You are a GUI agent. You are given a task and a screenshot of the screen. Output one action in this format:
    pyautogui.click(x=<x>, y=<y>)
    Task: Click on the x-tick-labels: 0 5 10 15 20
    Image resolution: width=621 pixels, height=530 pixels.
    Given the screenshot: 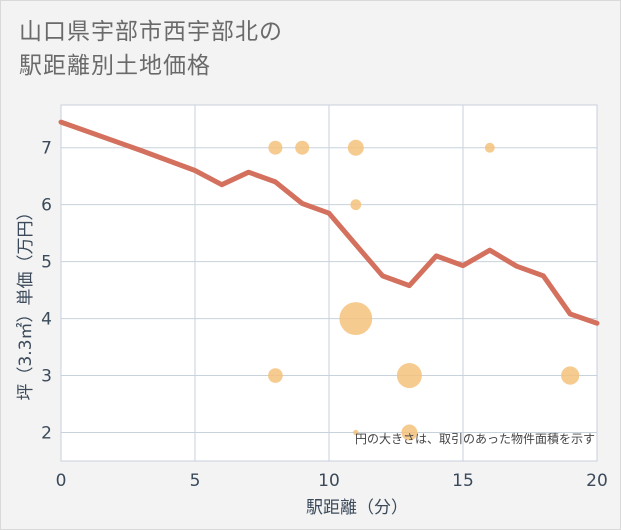 What is the action you would take?
    pyautogui.click(x=332, y=481)
    